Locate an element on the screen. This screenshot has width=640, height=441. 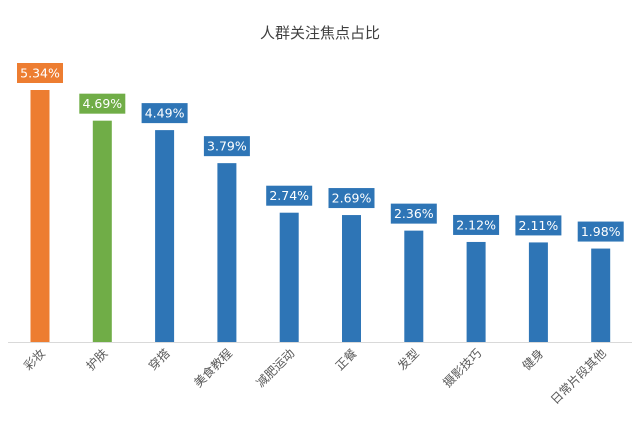
data-label: 4.49% is located at coordinates (165, 113).